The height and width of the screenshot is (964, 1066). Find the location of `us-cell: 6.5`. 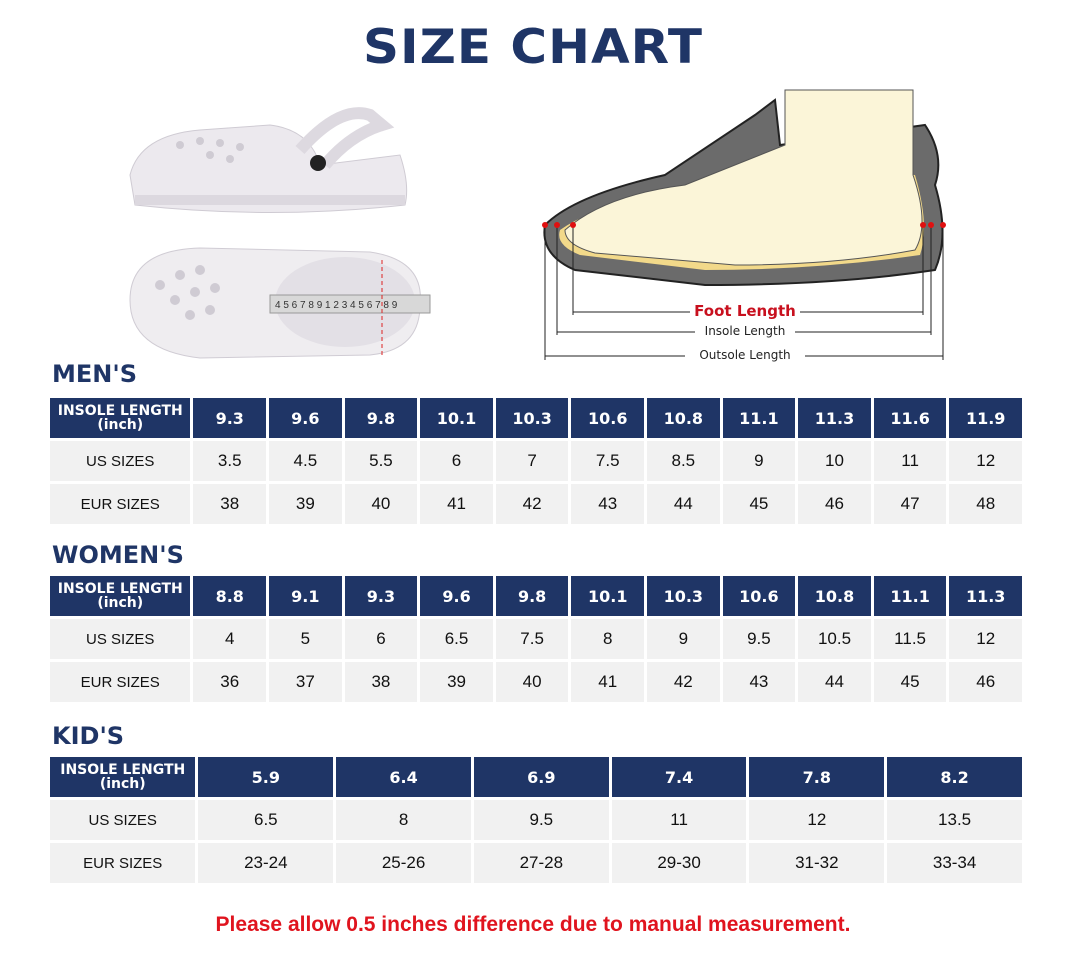

us-cell: 6.5 is located at coordinates (266, 820).